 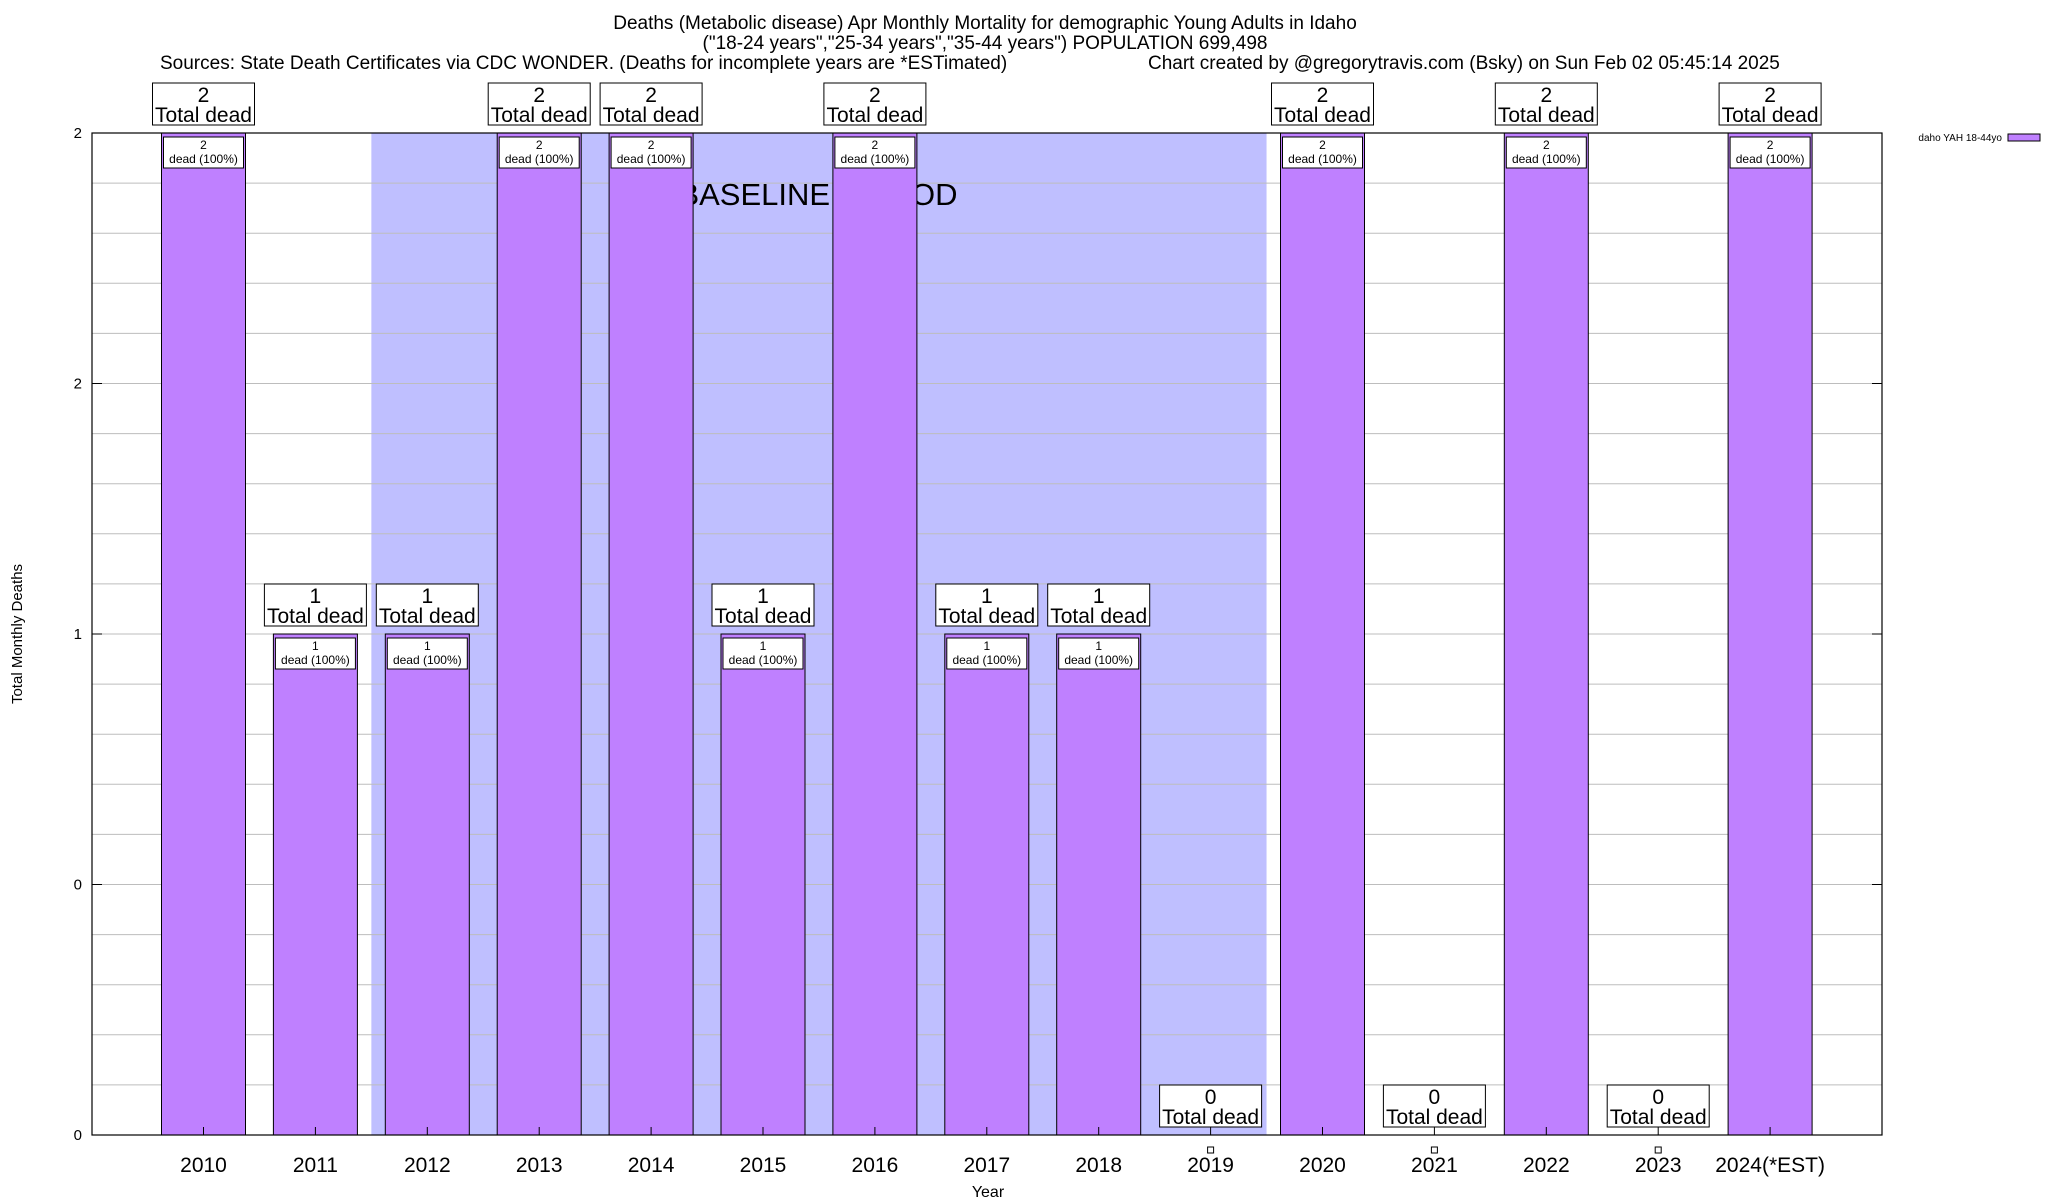 What do you see at coordinates (1658, 1165) in the screenshot?
I see `x-tick-label: 2023` at bounding box center [1658, 1165].